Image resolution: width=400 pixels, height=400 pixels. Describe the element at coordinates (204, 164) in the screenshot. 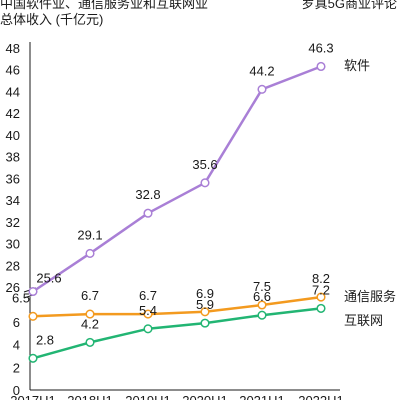

I see `data-label: 35.6` at that location.